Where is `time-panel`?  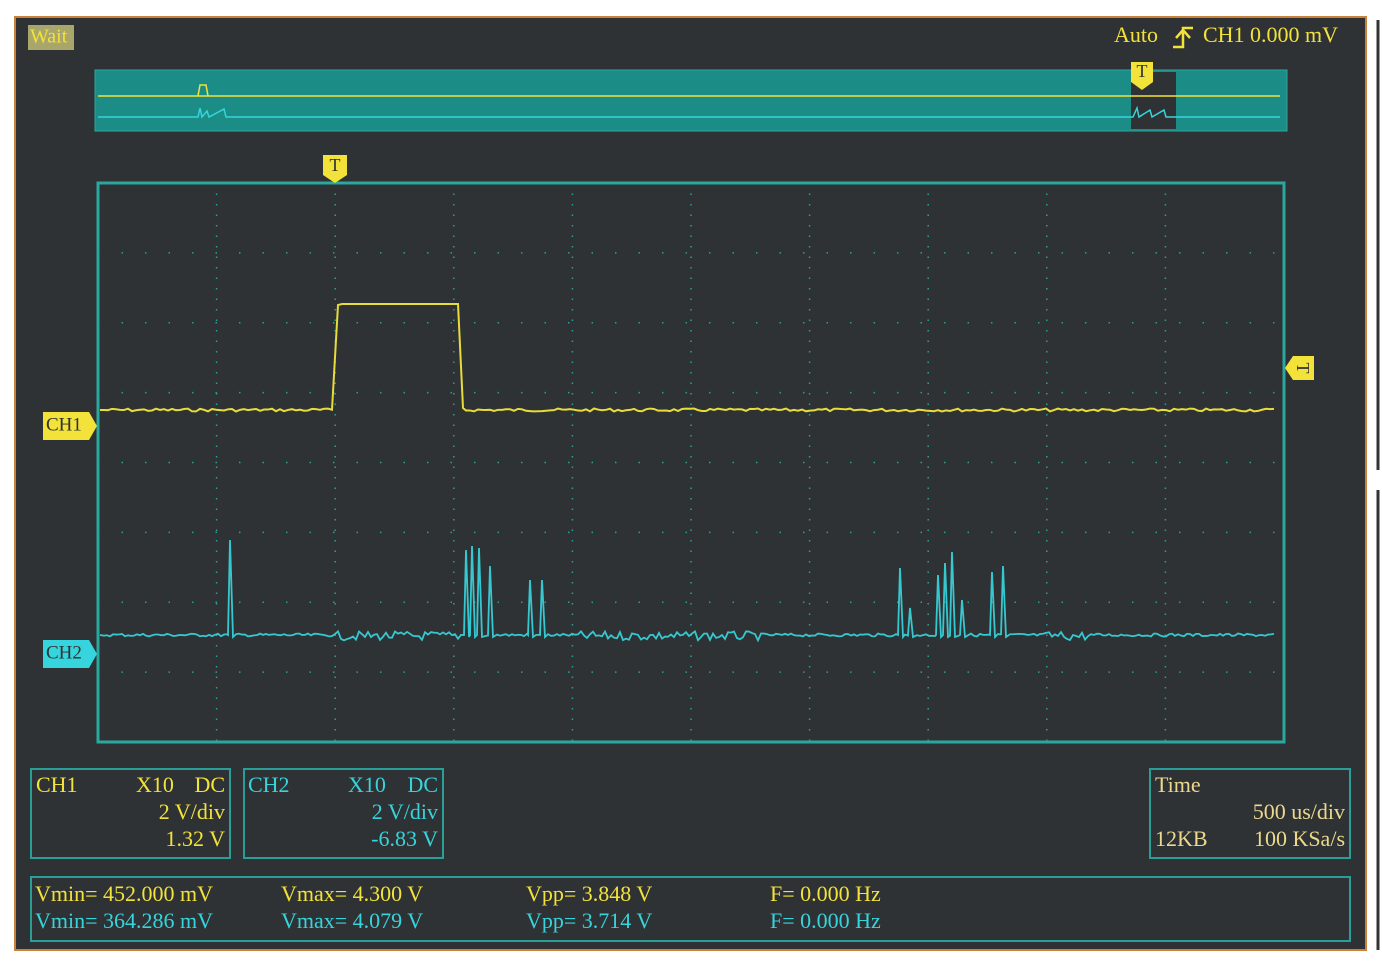
time-panel is located at coordinates (1250, 813).